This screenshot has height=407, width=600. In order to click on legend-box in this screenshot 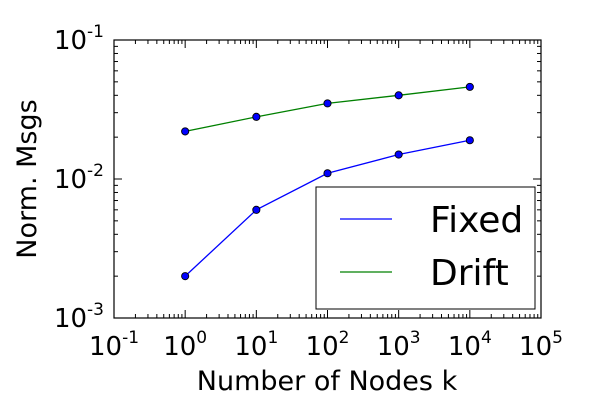, I will do `click(425, 248)`.